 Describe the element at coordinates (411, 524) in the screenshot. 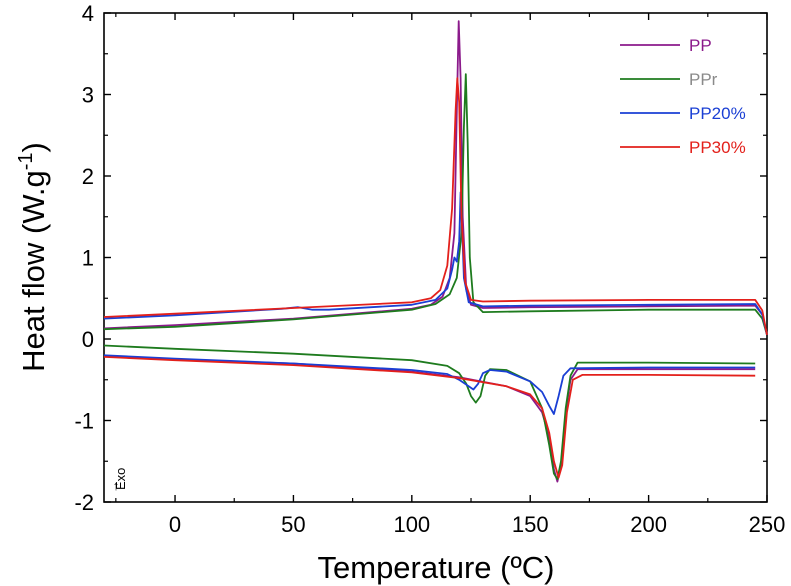

I see `x-tick-label: 100` at that location.